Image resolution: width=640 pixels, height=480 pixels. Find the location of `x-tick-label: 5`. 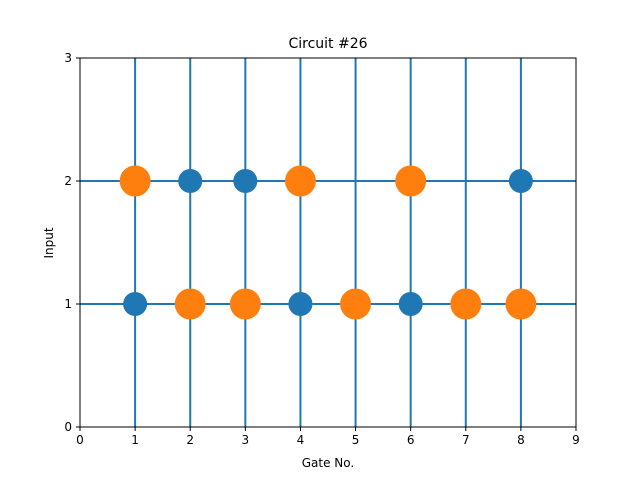

x-tick-label: 5 is located at coordinates (356, 440).